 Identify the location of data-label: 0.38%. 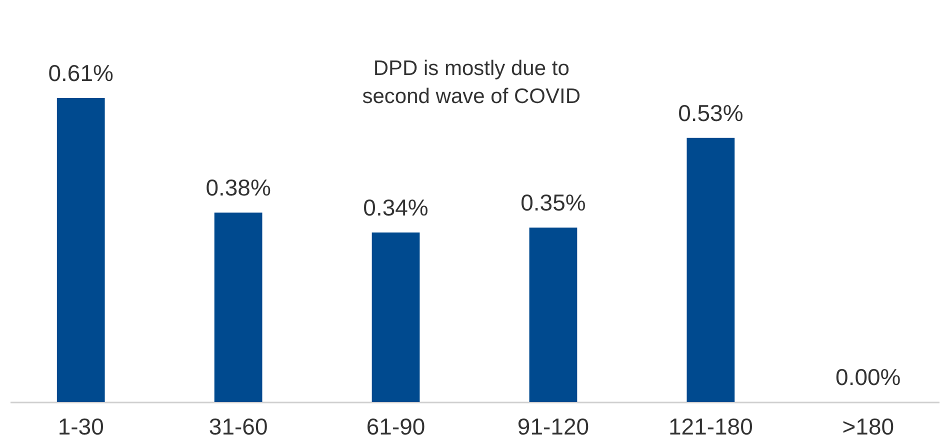
(238, 187).